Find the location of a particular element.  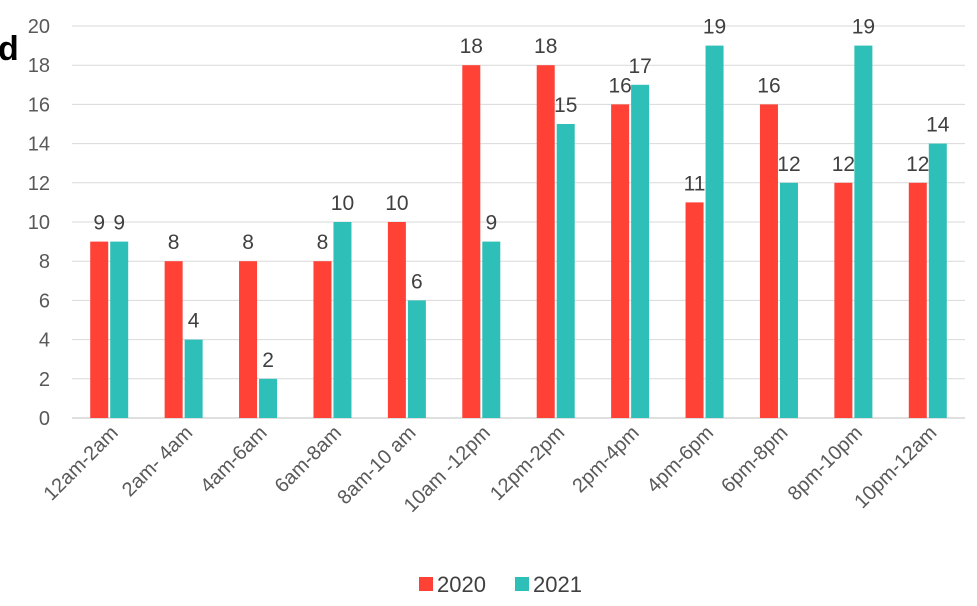

y-axis-ticks: 0 2 4 6 8 10 12 14 16 18 20 is located at coordinates (39, 223).